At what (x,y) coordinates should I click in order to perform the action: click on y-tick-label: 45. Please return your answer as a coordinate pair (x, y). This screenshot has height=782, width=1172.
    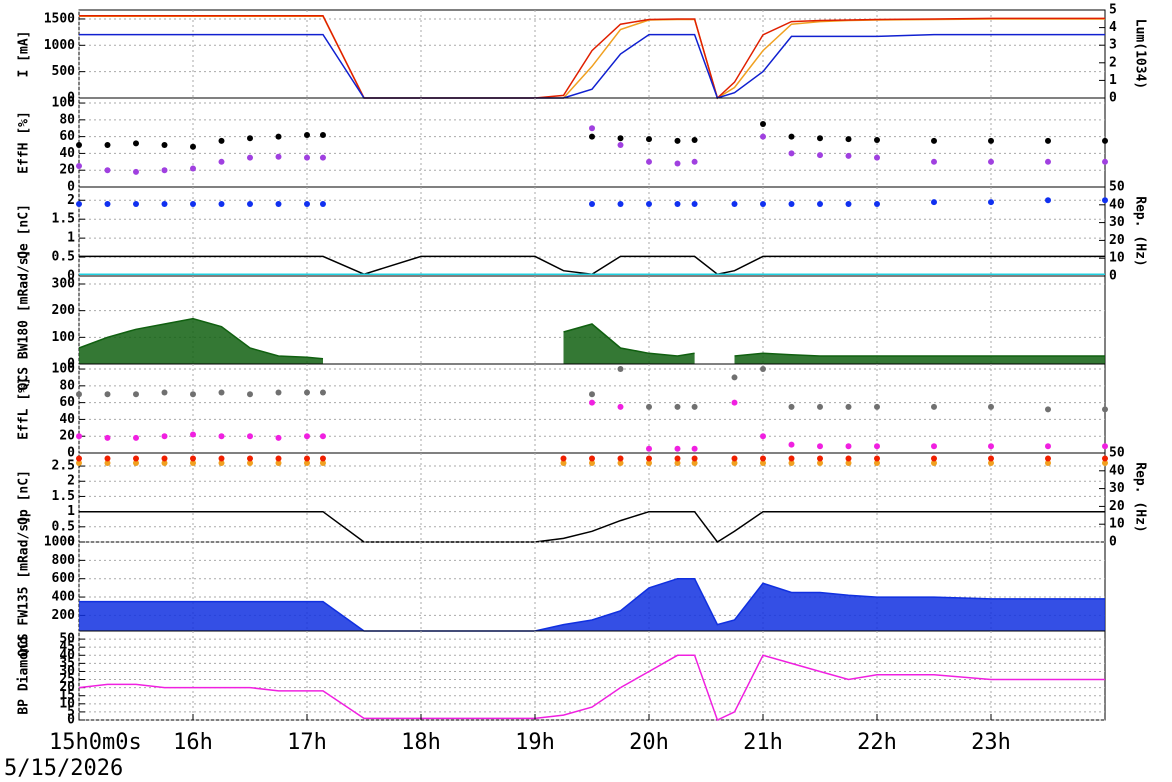
    Looking at the image, I should click on (67, 647).